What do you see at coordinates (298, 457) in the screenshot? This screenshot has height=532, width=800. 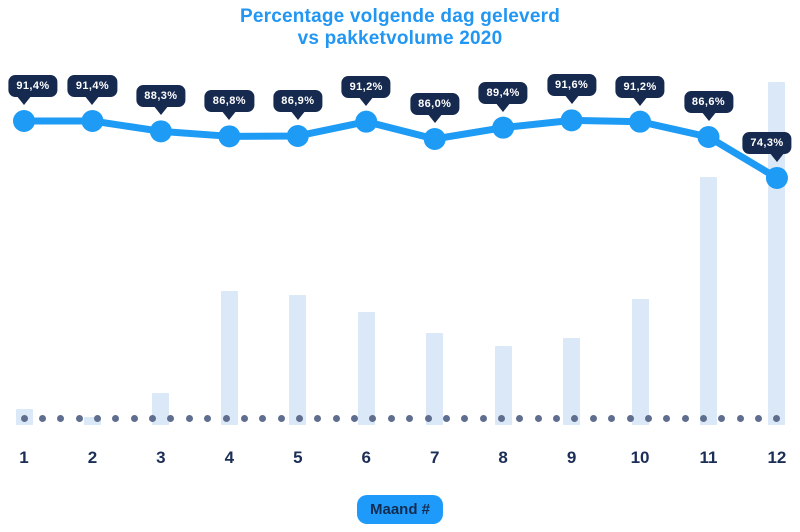 I see `x-tick-label-5: 5` at bounding box center [298, 457].